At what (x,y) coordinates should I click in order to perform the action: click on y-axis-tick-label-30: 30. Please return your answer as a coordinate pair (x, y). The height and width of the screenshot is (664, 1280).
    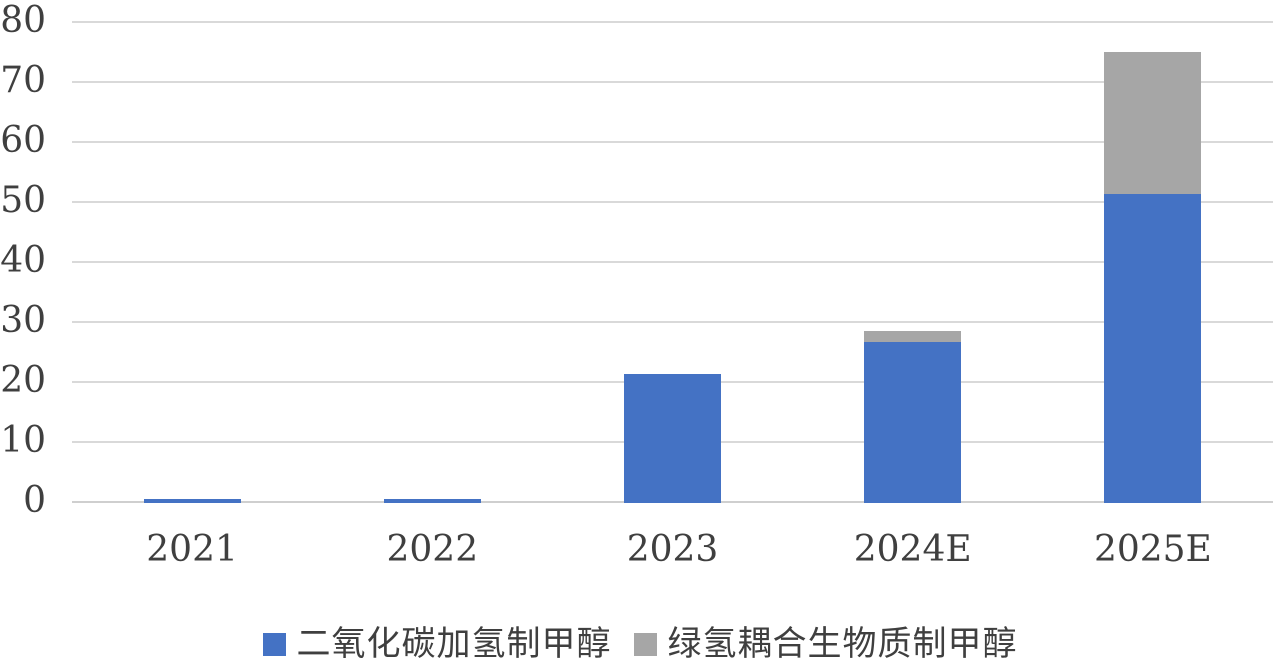
    Looking at the image, I should click on (23, 320).